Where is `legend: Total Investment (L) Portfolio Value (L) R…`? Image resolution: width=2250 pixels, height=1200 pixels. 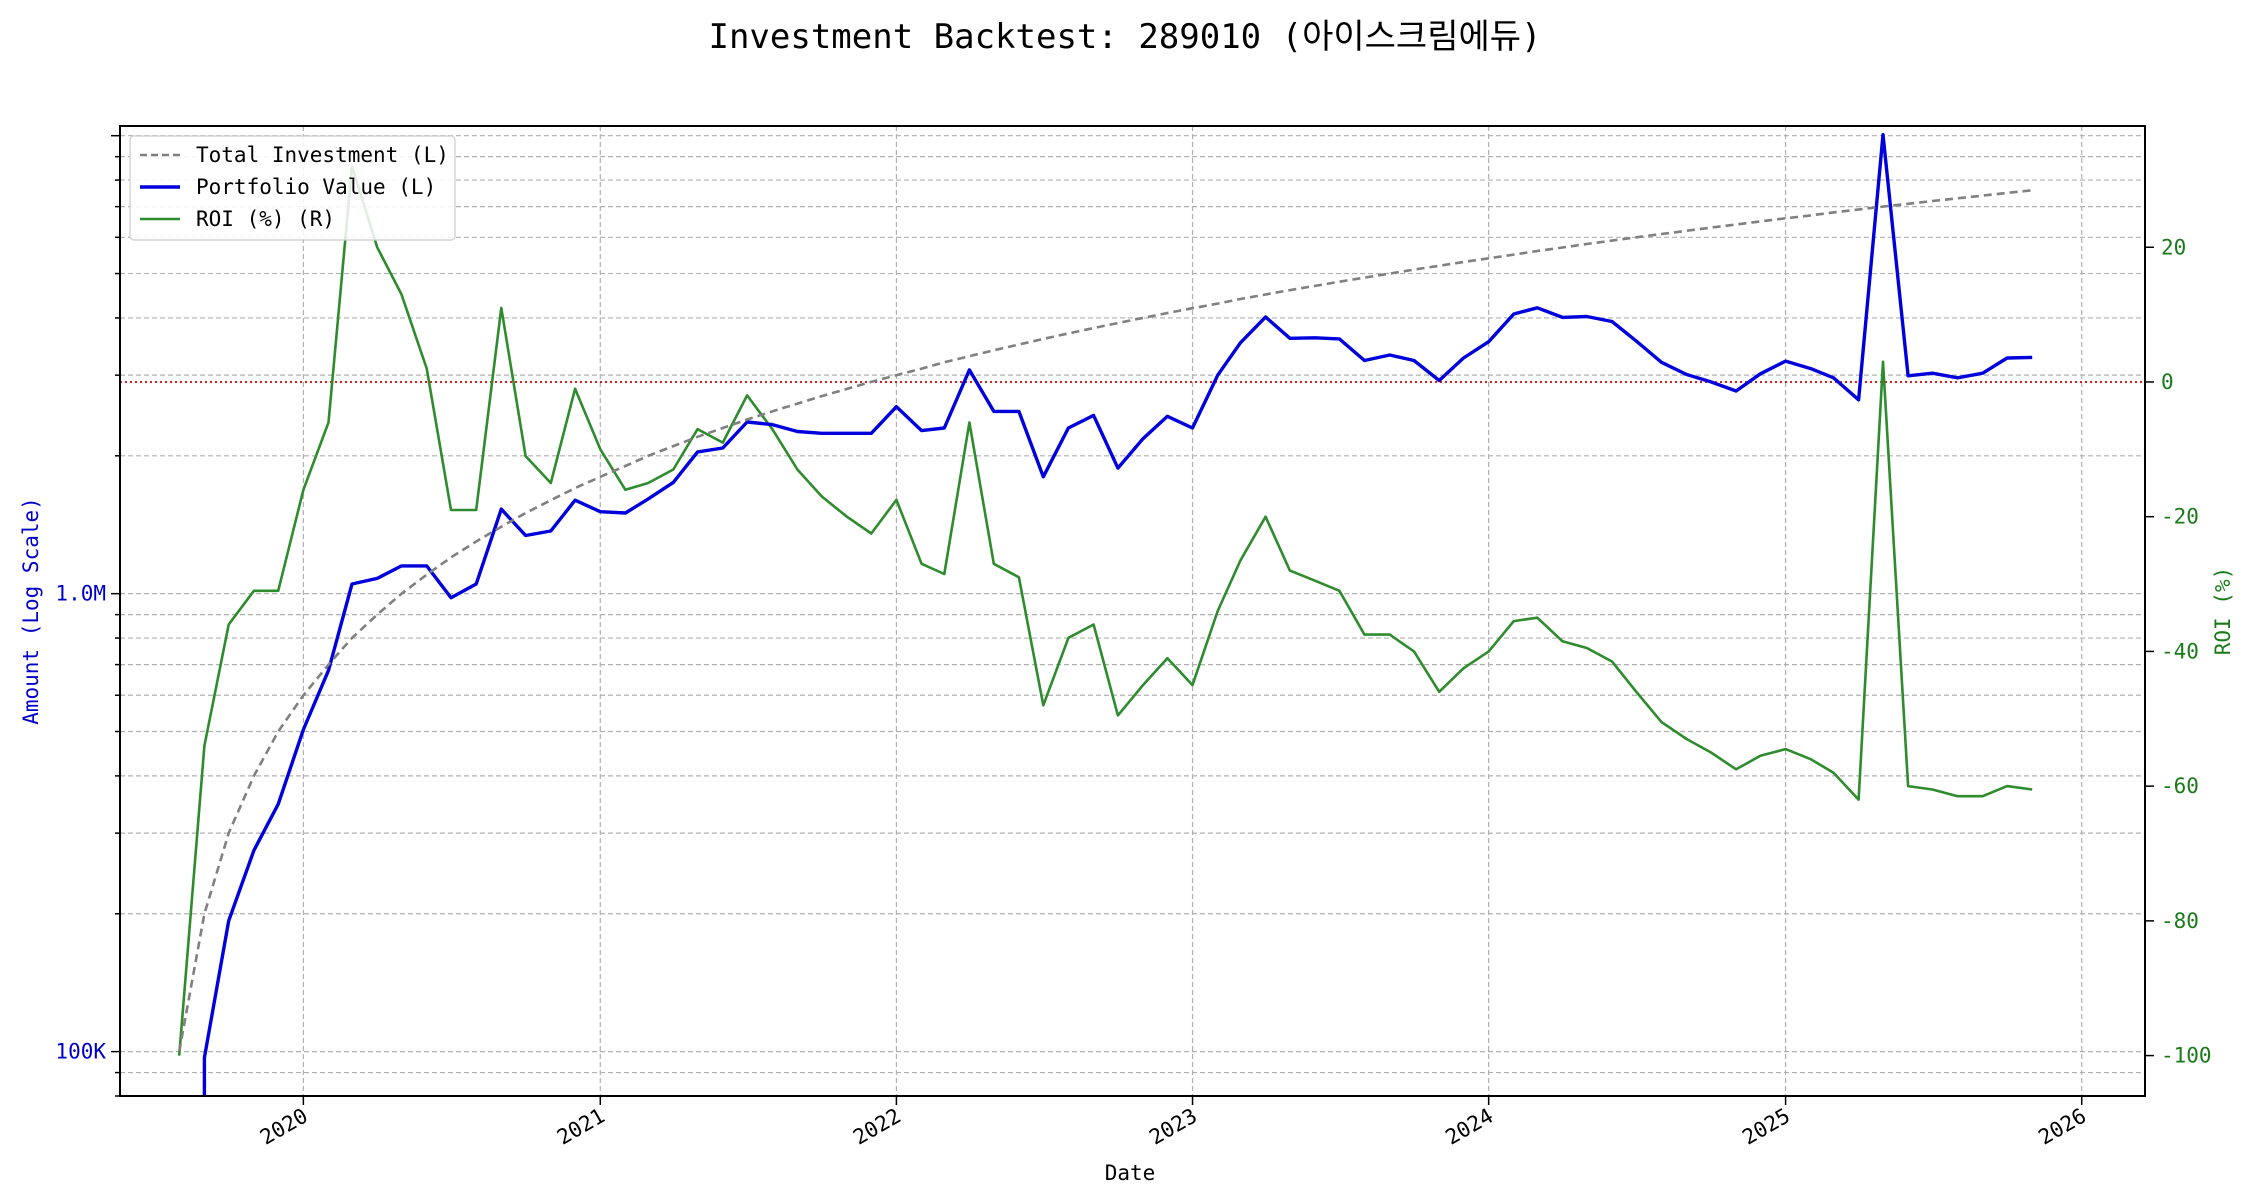 legend: Total Investment (L) Portfolio Value (L) R… is located at coordinates (292, 188).